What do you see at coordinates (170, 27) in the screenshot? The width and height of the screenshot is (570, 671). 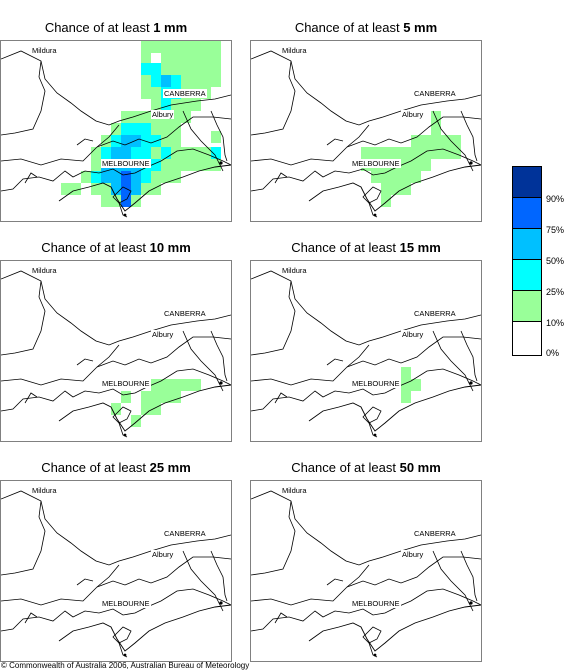 I see `panel-title-amount: 1 mm` at bounding box center [170, 27].